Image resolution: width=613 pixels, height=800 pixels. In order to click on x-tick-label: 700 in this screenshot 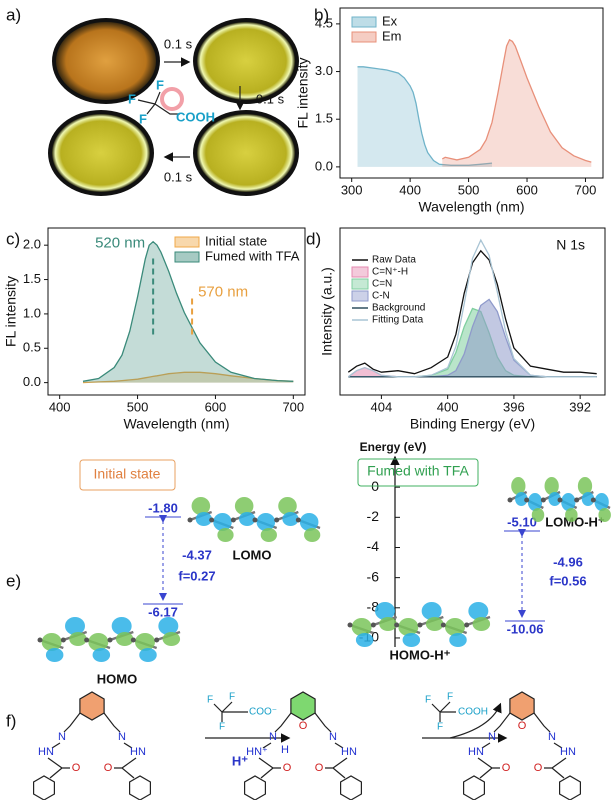, I will do `click(586, 189)`.